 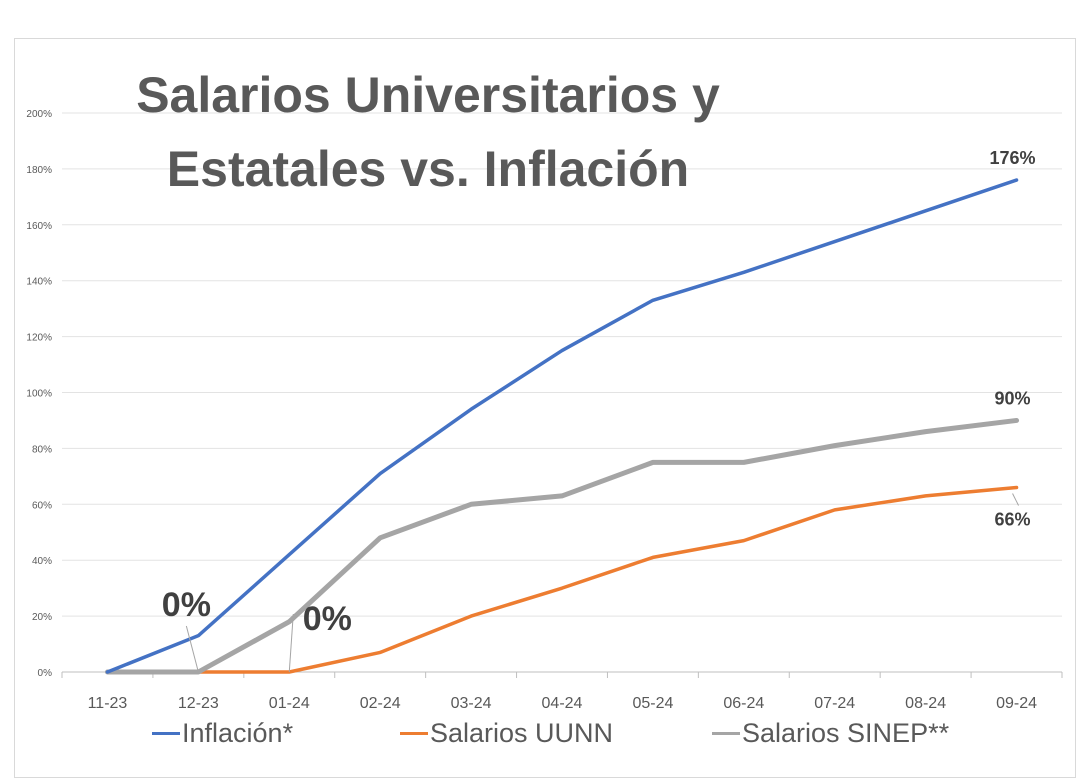 I want to click on x-tick-label: 07-24, so click(x=834, y=703).